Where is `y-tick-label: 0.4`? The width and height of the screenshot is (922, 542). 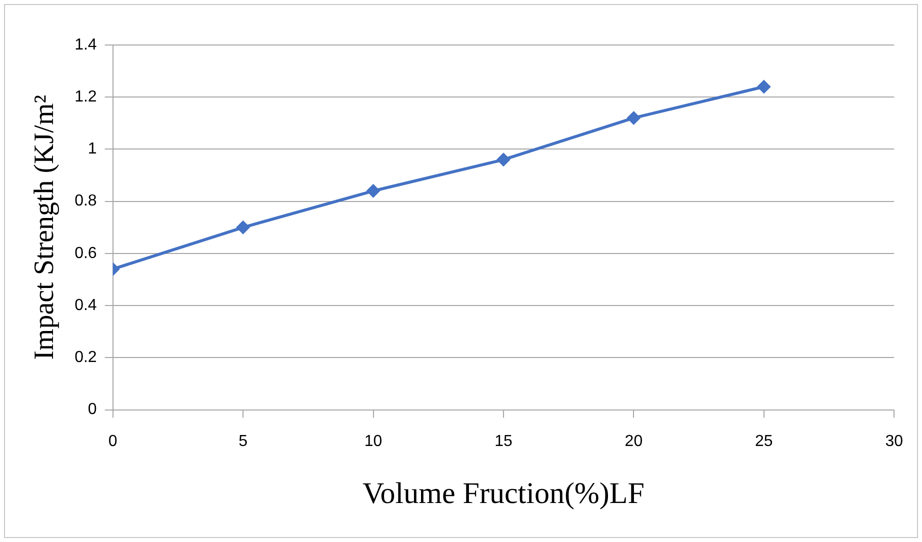 y-tick-label: 0.4 is located at coordinates (85, 305).